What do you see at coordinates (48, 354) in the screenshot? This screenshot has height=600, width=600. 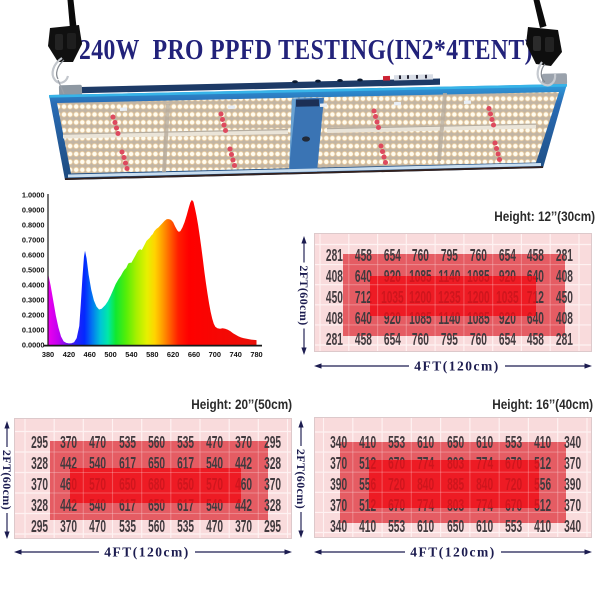 I see `svg-text: 380` at bounding box center [48, 354].